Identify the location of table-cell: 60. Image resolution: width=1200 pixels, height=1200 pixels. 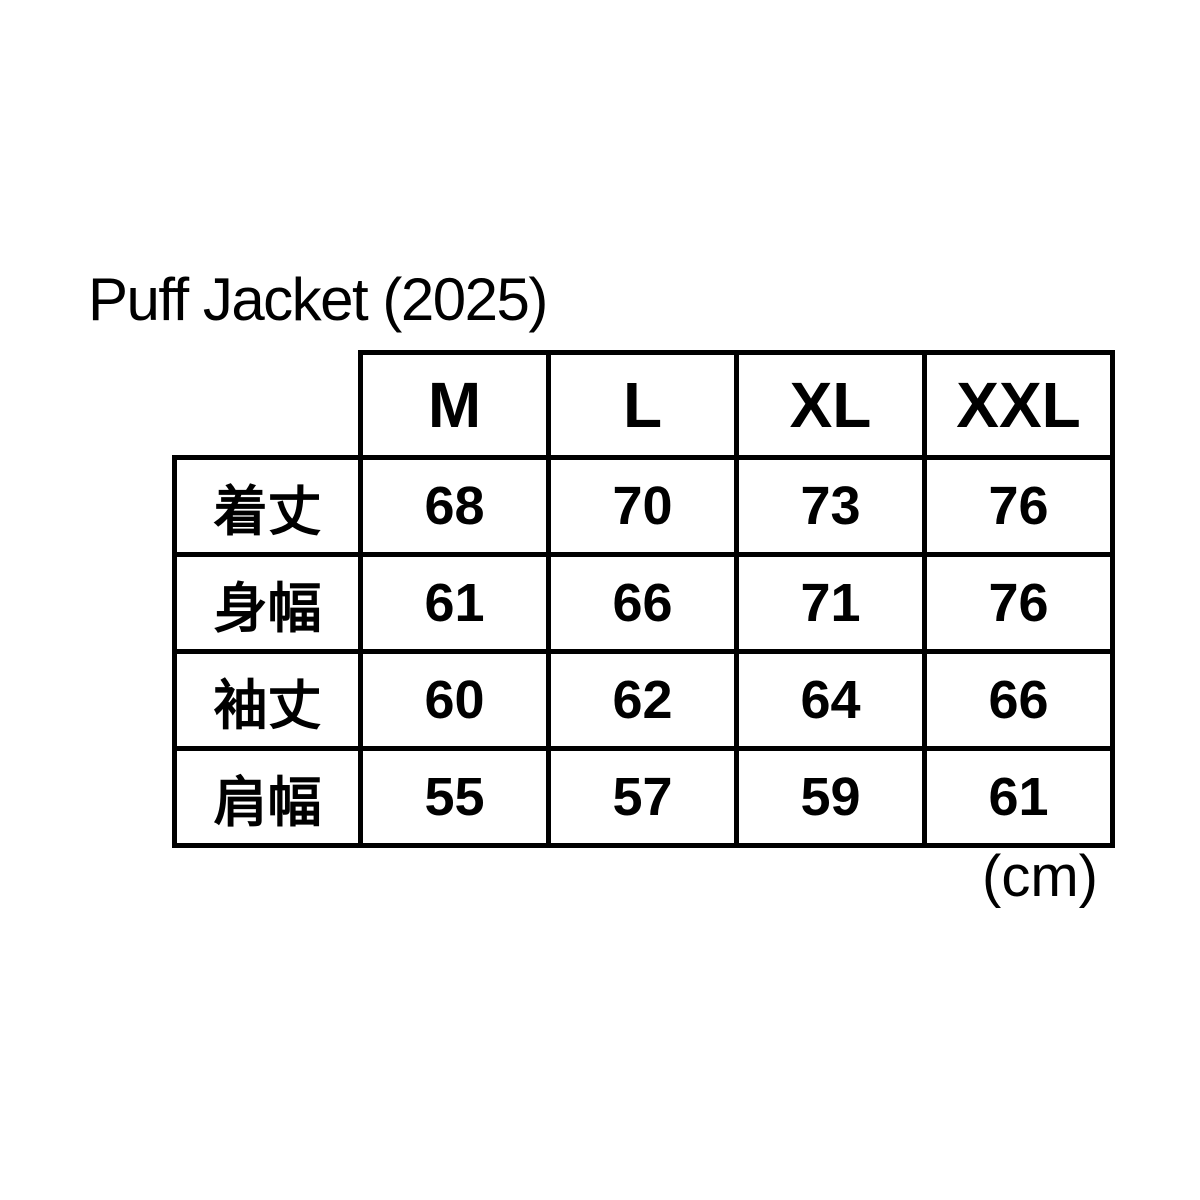
(454, 700).